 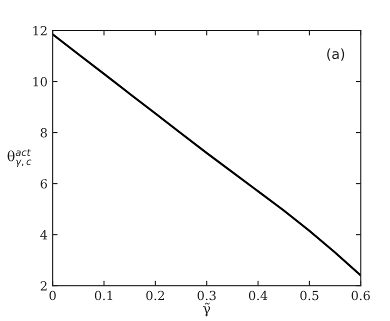 What do you see at coordinates (309, 295) in the screenshot?
I see `x-tick-label: 0.5` at bounding box center [309, 295].